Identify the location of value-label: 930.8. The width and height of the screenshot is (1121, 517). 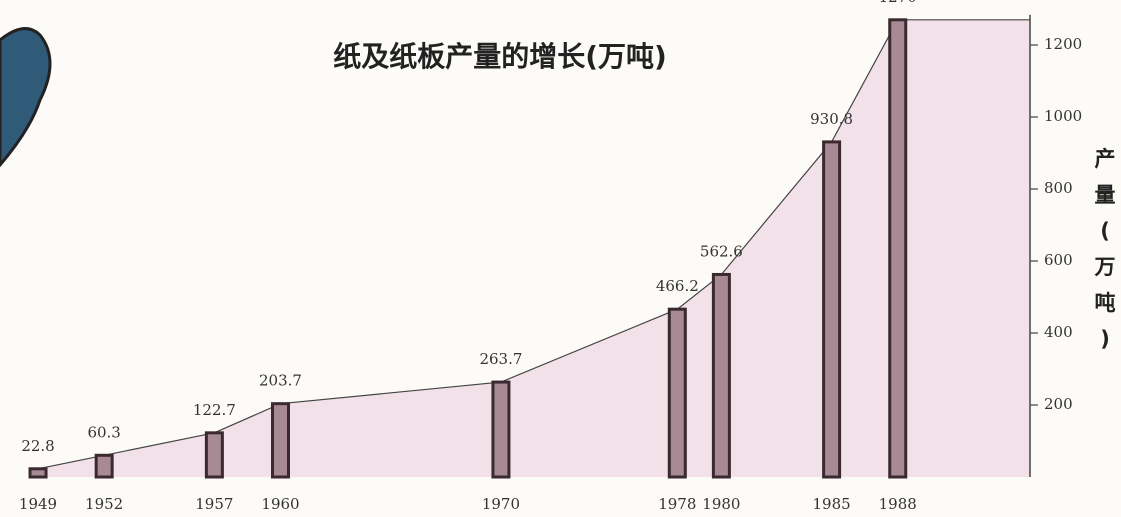
(831, 119).